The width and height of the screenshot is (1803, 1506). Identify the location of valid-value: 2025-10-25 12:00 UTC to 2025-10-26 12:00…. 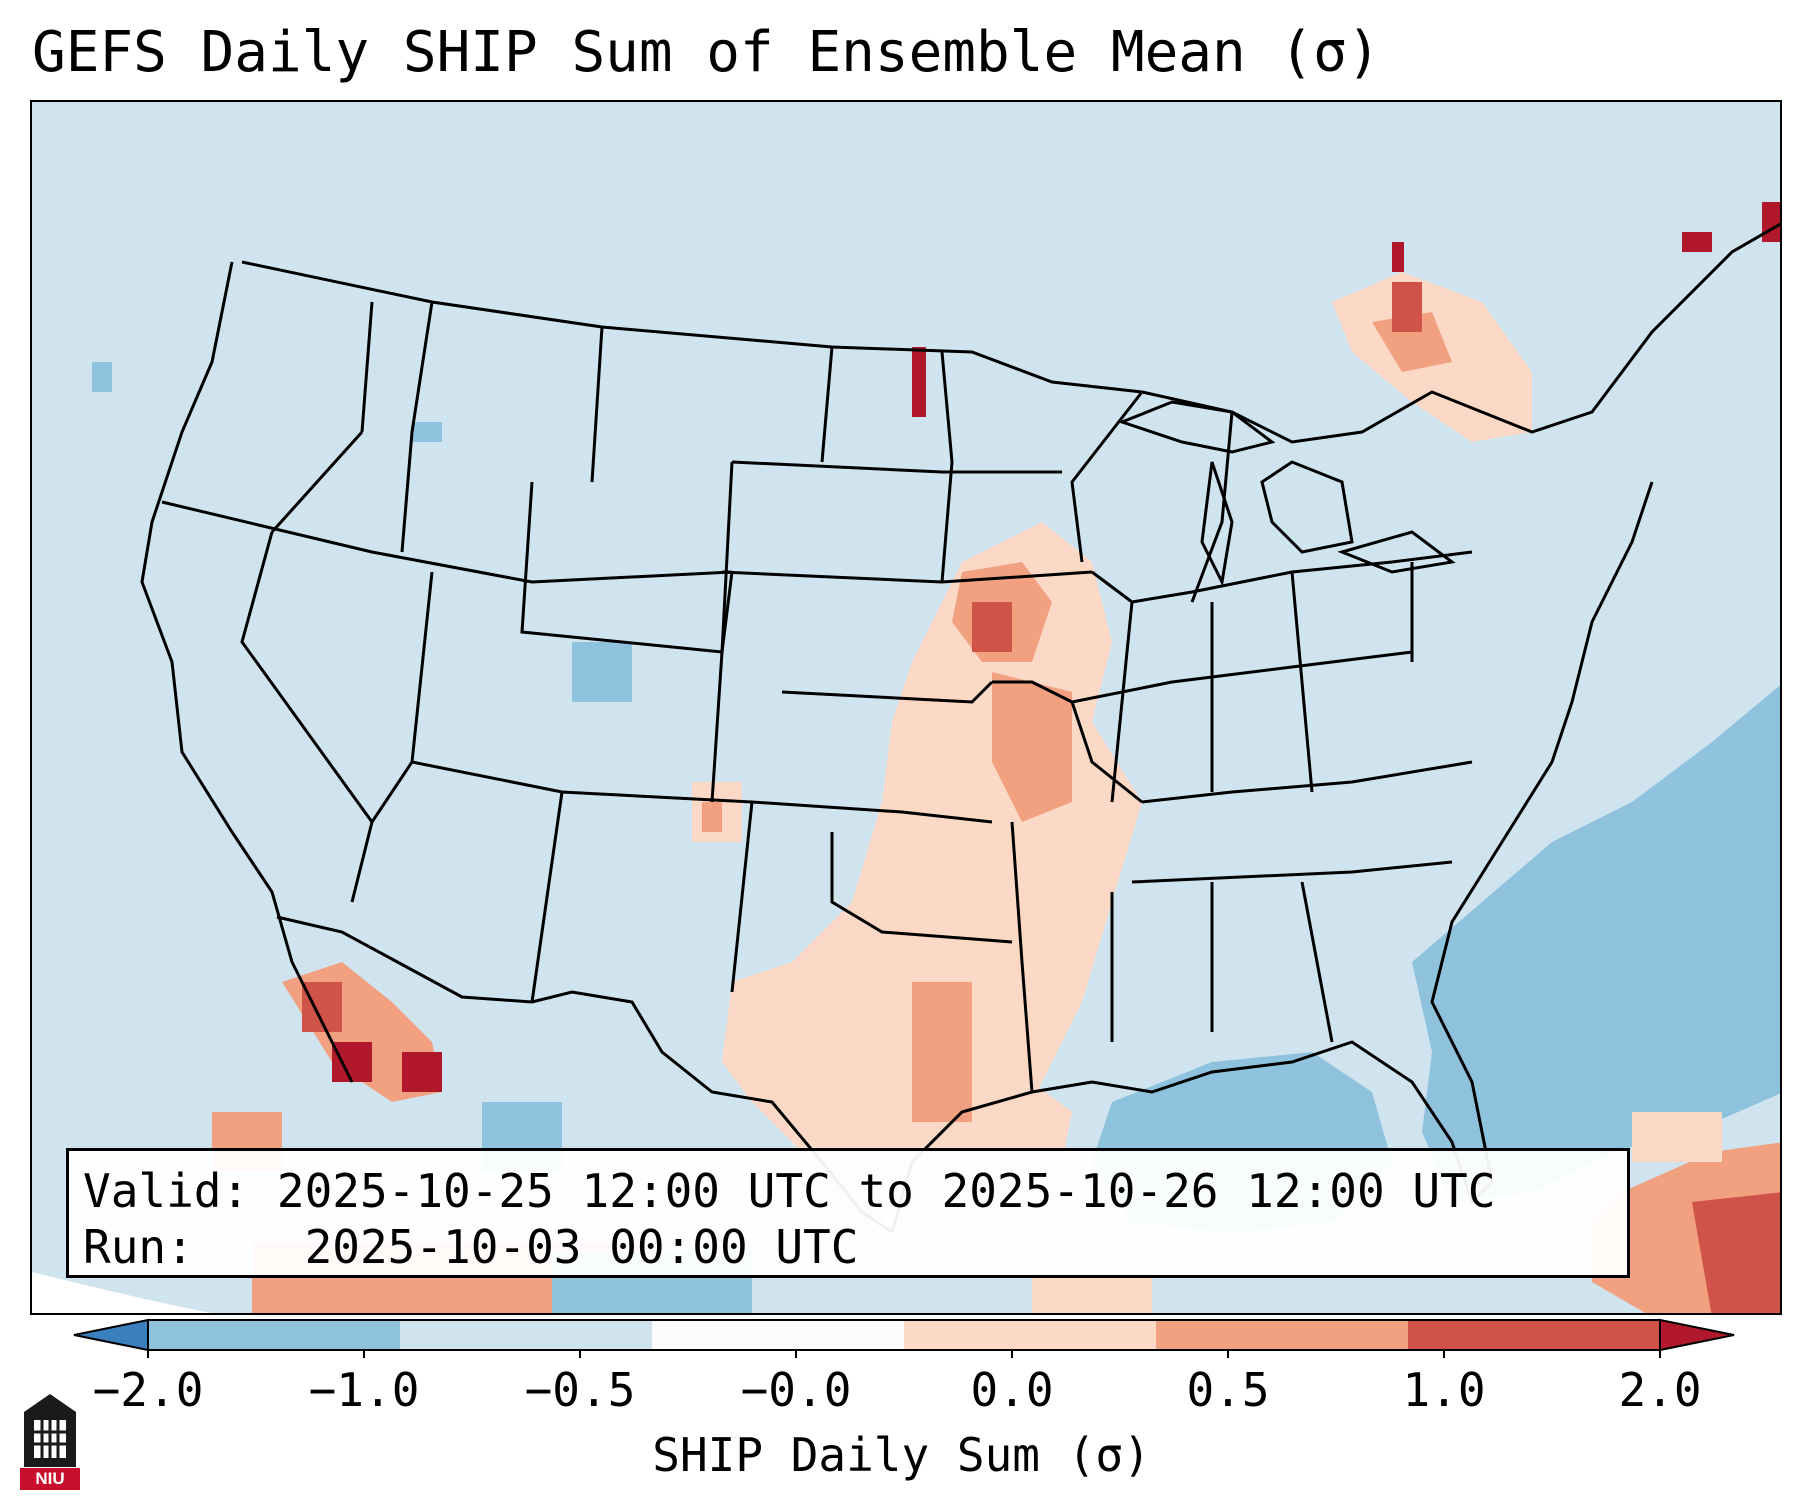
(886, 1191).